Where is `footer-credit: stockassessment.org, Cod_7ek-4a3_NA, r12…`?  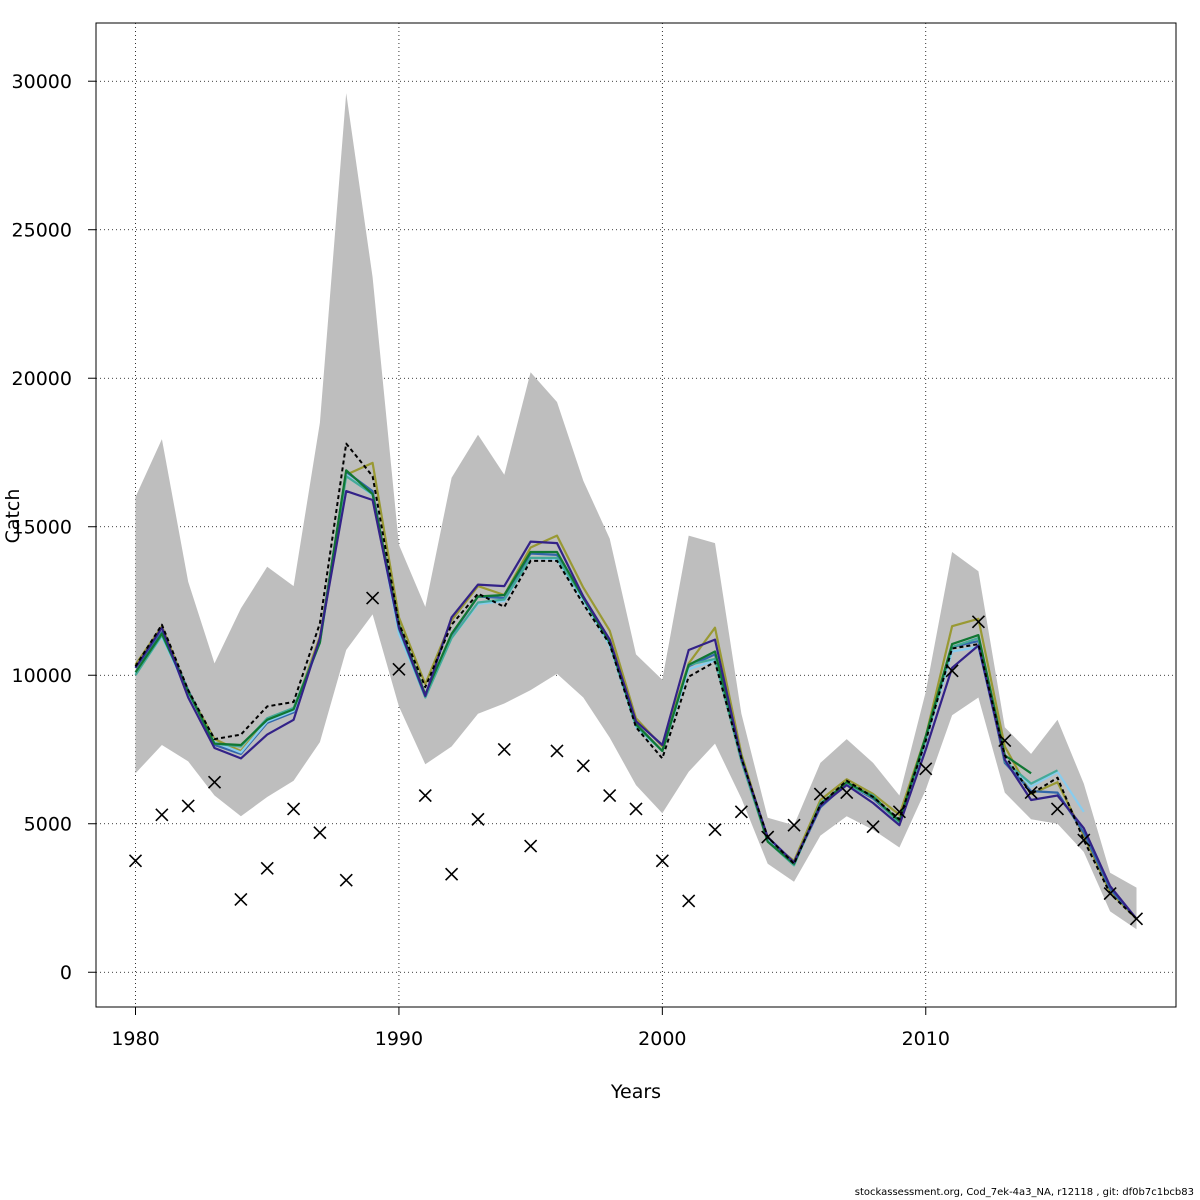 footer-credit: stockassessment.org, Cod_7ek-4a3_NA, r12… is located at coordinates (1024, 1192).